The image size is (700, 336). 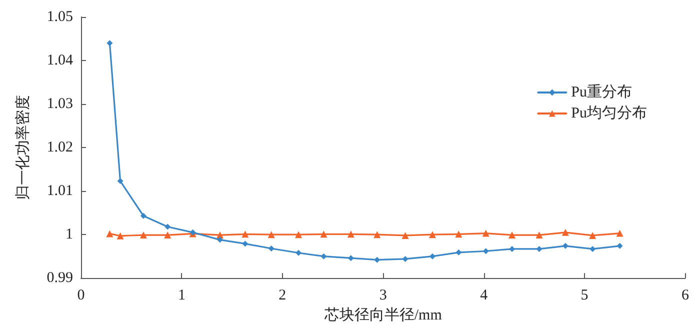 What do you see at coordinates (59, 278) in the screenshot?
I see `y-tick-label: 0.99` at bounding box center [59, 278].